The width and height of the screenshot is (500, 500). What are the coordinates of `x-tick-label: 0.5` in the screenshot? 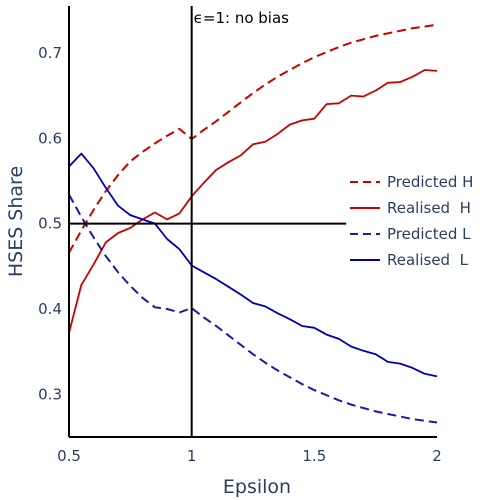 It's located at (69, 456).